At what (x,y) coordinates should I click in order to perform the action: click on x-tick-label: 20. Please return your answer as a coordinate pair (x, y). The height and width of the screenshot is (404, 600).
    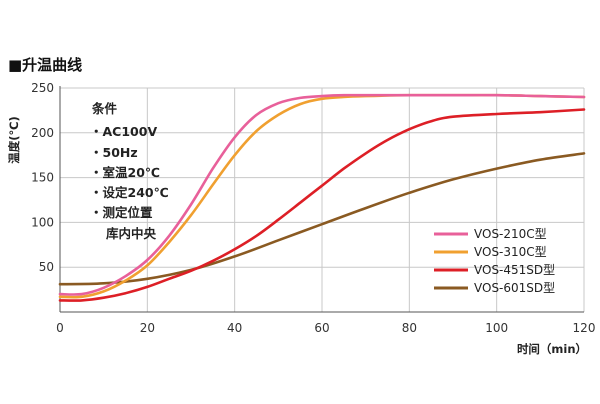
    Looking at the image, I should click on (147, 328).